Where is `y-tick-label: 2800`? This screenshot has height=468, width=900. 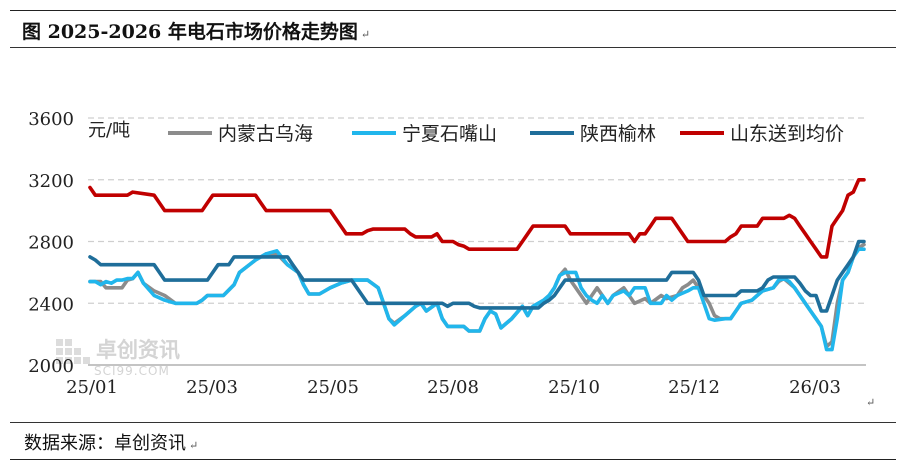 y-tick-label: 2800 is located at coordinates (51, 243).